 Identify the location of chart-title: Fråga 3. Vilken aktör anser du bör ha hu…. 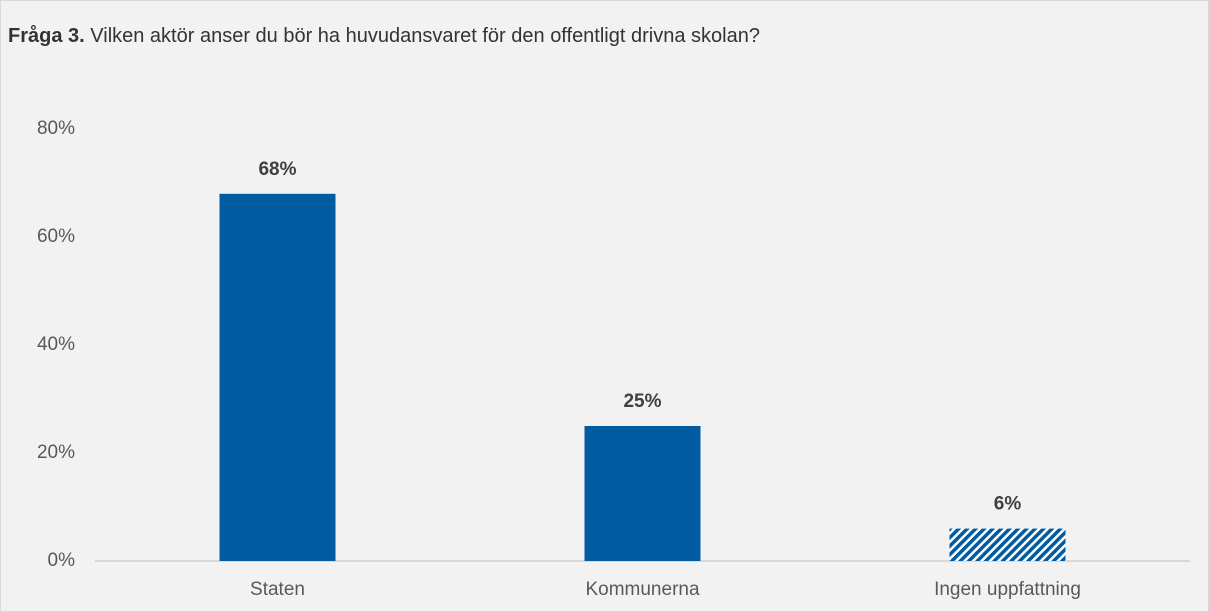
(384, 35).